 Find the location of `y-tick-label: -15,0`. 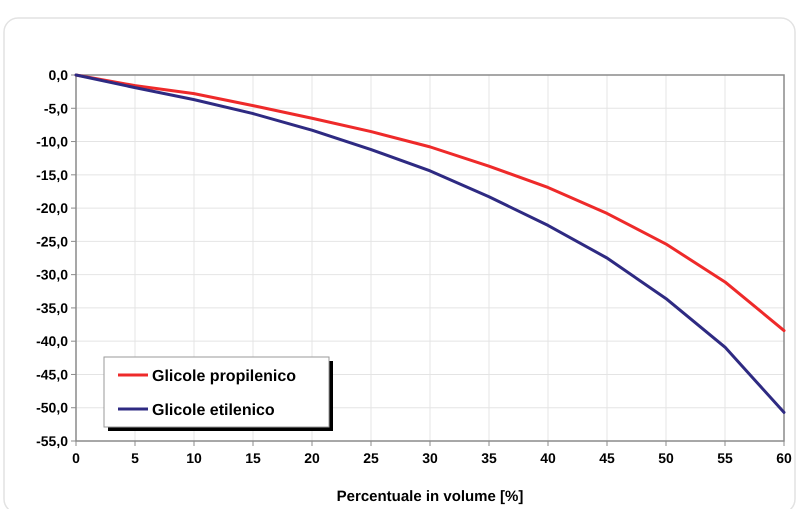

y-tick-label: -15,0 is located at coordinates (52, 174).